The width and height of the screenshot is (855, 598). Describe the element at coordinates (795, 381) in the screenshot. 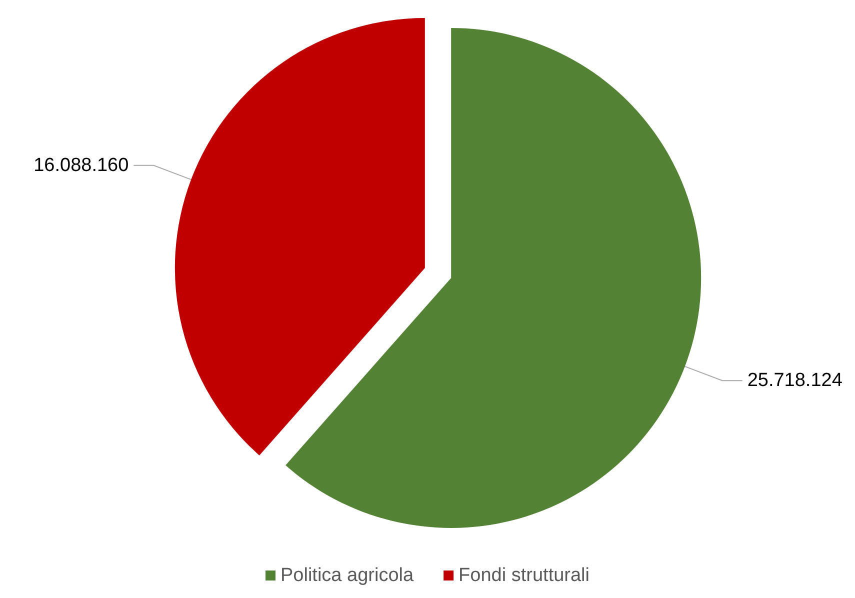

I see `data-label: 25.718.124` at that location.